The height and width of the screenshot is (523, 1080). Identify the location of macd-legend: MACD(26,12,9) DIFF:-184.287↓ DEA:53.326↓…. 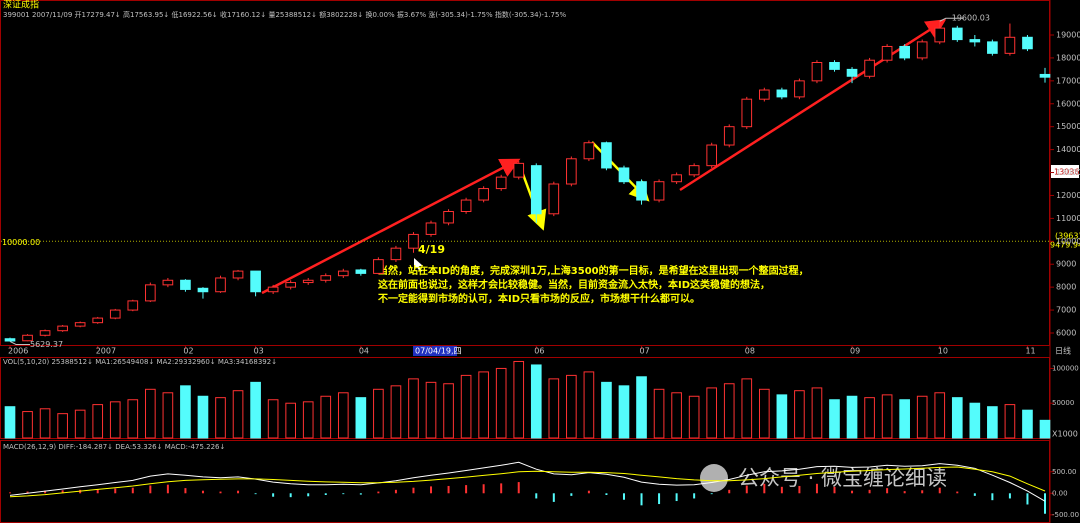
(114, 447).